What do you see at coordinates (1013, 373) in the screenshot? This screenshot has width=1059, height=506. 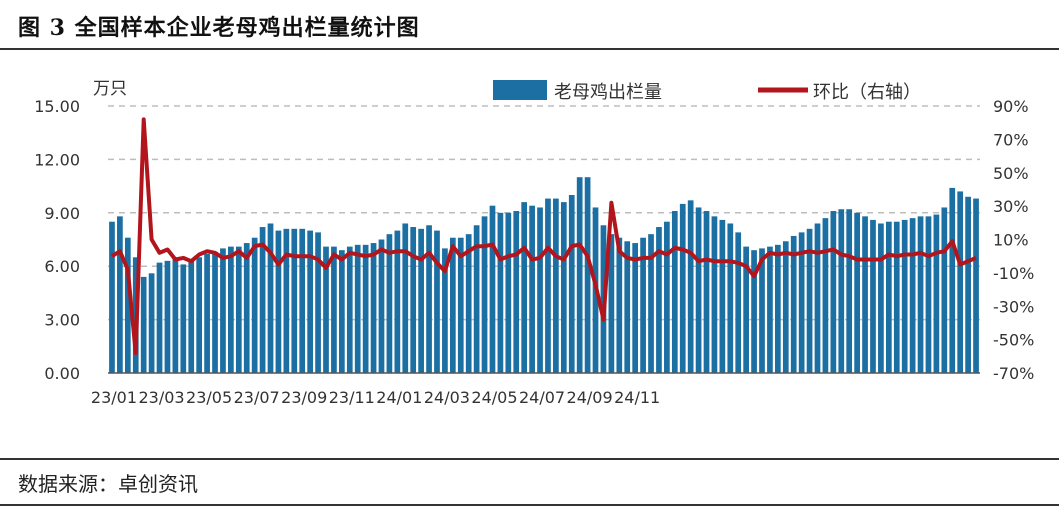 I see `y-right-tick-label: -70%` at bounding box center [1013, 373].